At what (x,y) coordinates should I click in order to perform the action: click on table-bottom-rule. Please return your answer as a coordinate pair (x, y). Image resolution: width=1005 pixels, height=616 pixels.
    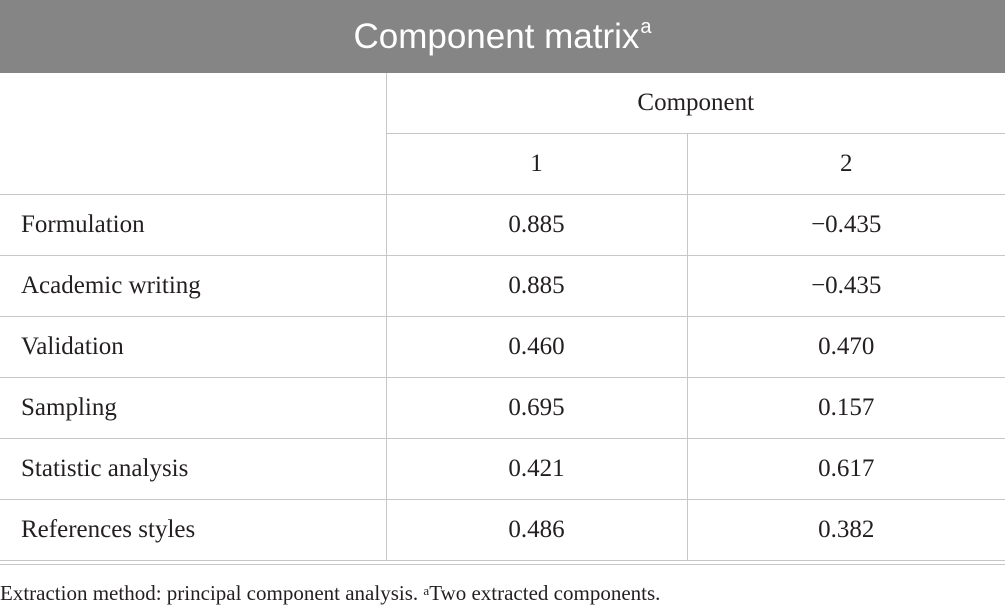
    Looking at the image, I should click on (502, 564).